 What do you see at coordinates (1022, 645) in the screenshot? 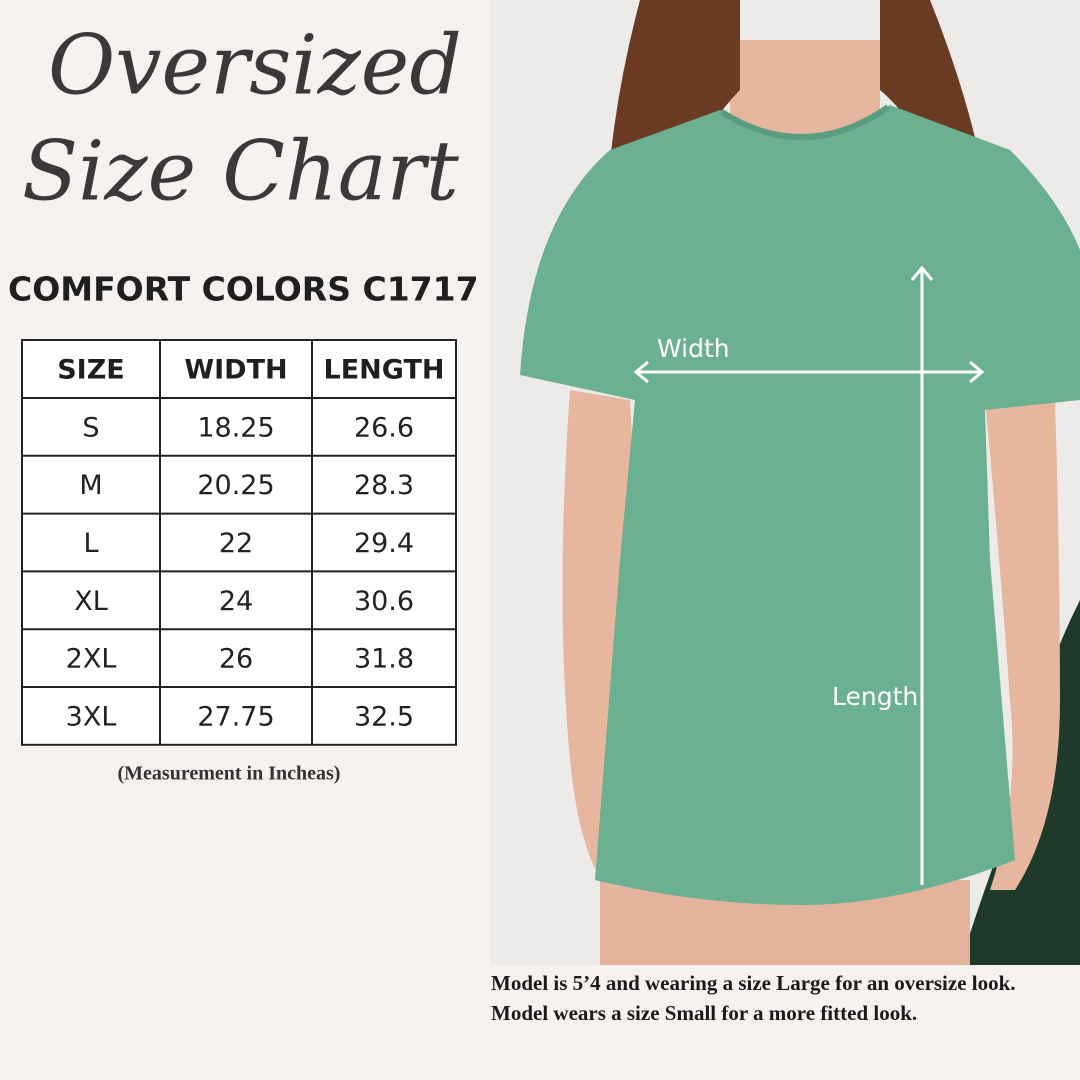
I see `right-arm` at bounding box center [1022, 645].